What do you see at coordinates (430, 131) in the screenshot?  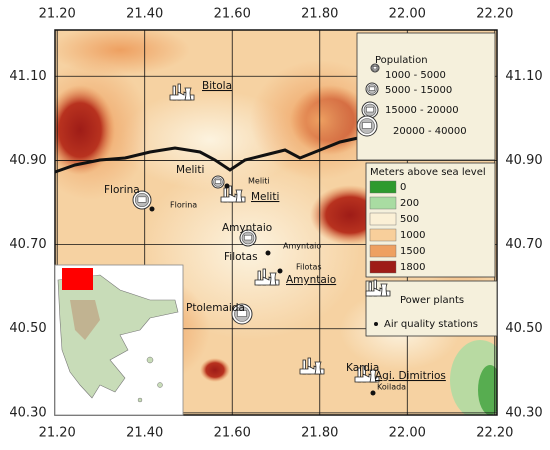 I see `legend-entry: 20000 - 40000` at bounding box center [430, 131].